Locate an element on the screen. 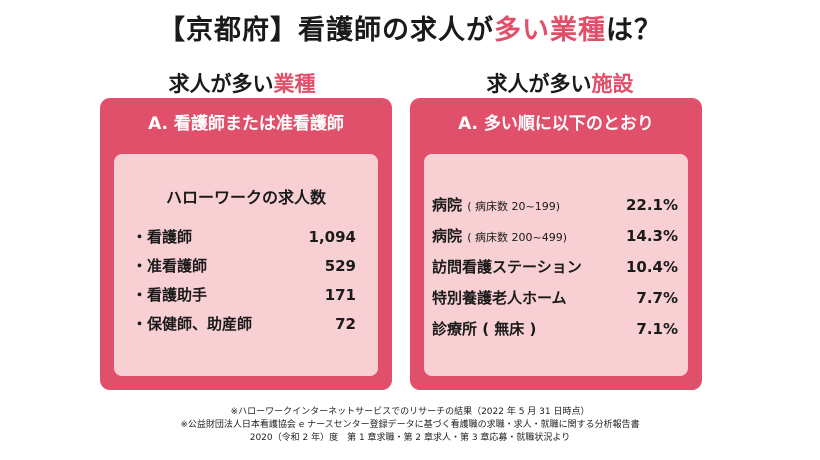 Image resolution: width=820 pixels, height=460 pixels. facility-heading-prefix: 求人が多い is located at coordinates (539, 84).